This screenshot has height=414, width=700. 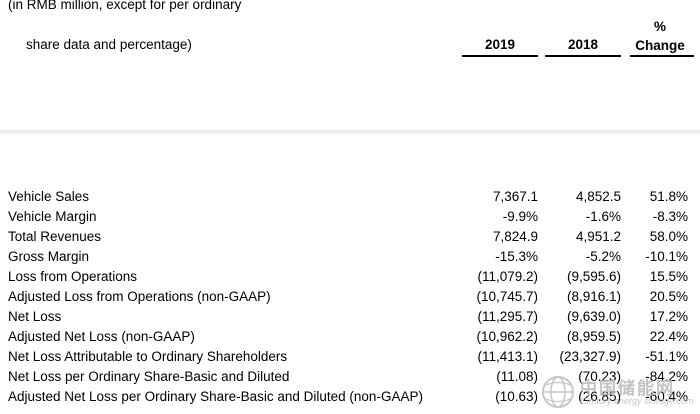 What do you see at coordinates (125, 6) in the screenshot?
I see `table-caption-line1: (in RMB million, except for per ordinary` at bounding box center [125, 6].